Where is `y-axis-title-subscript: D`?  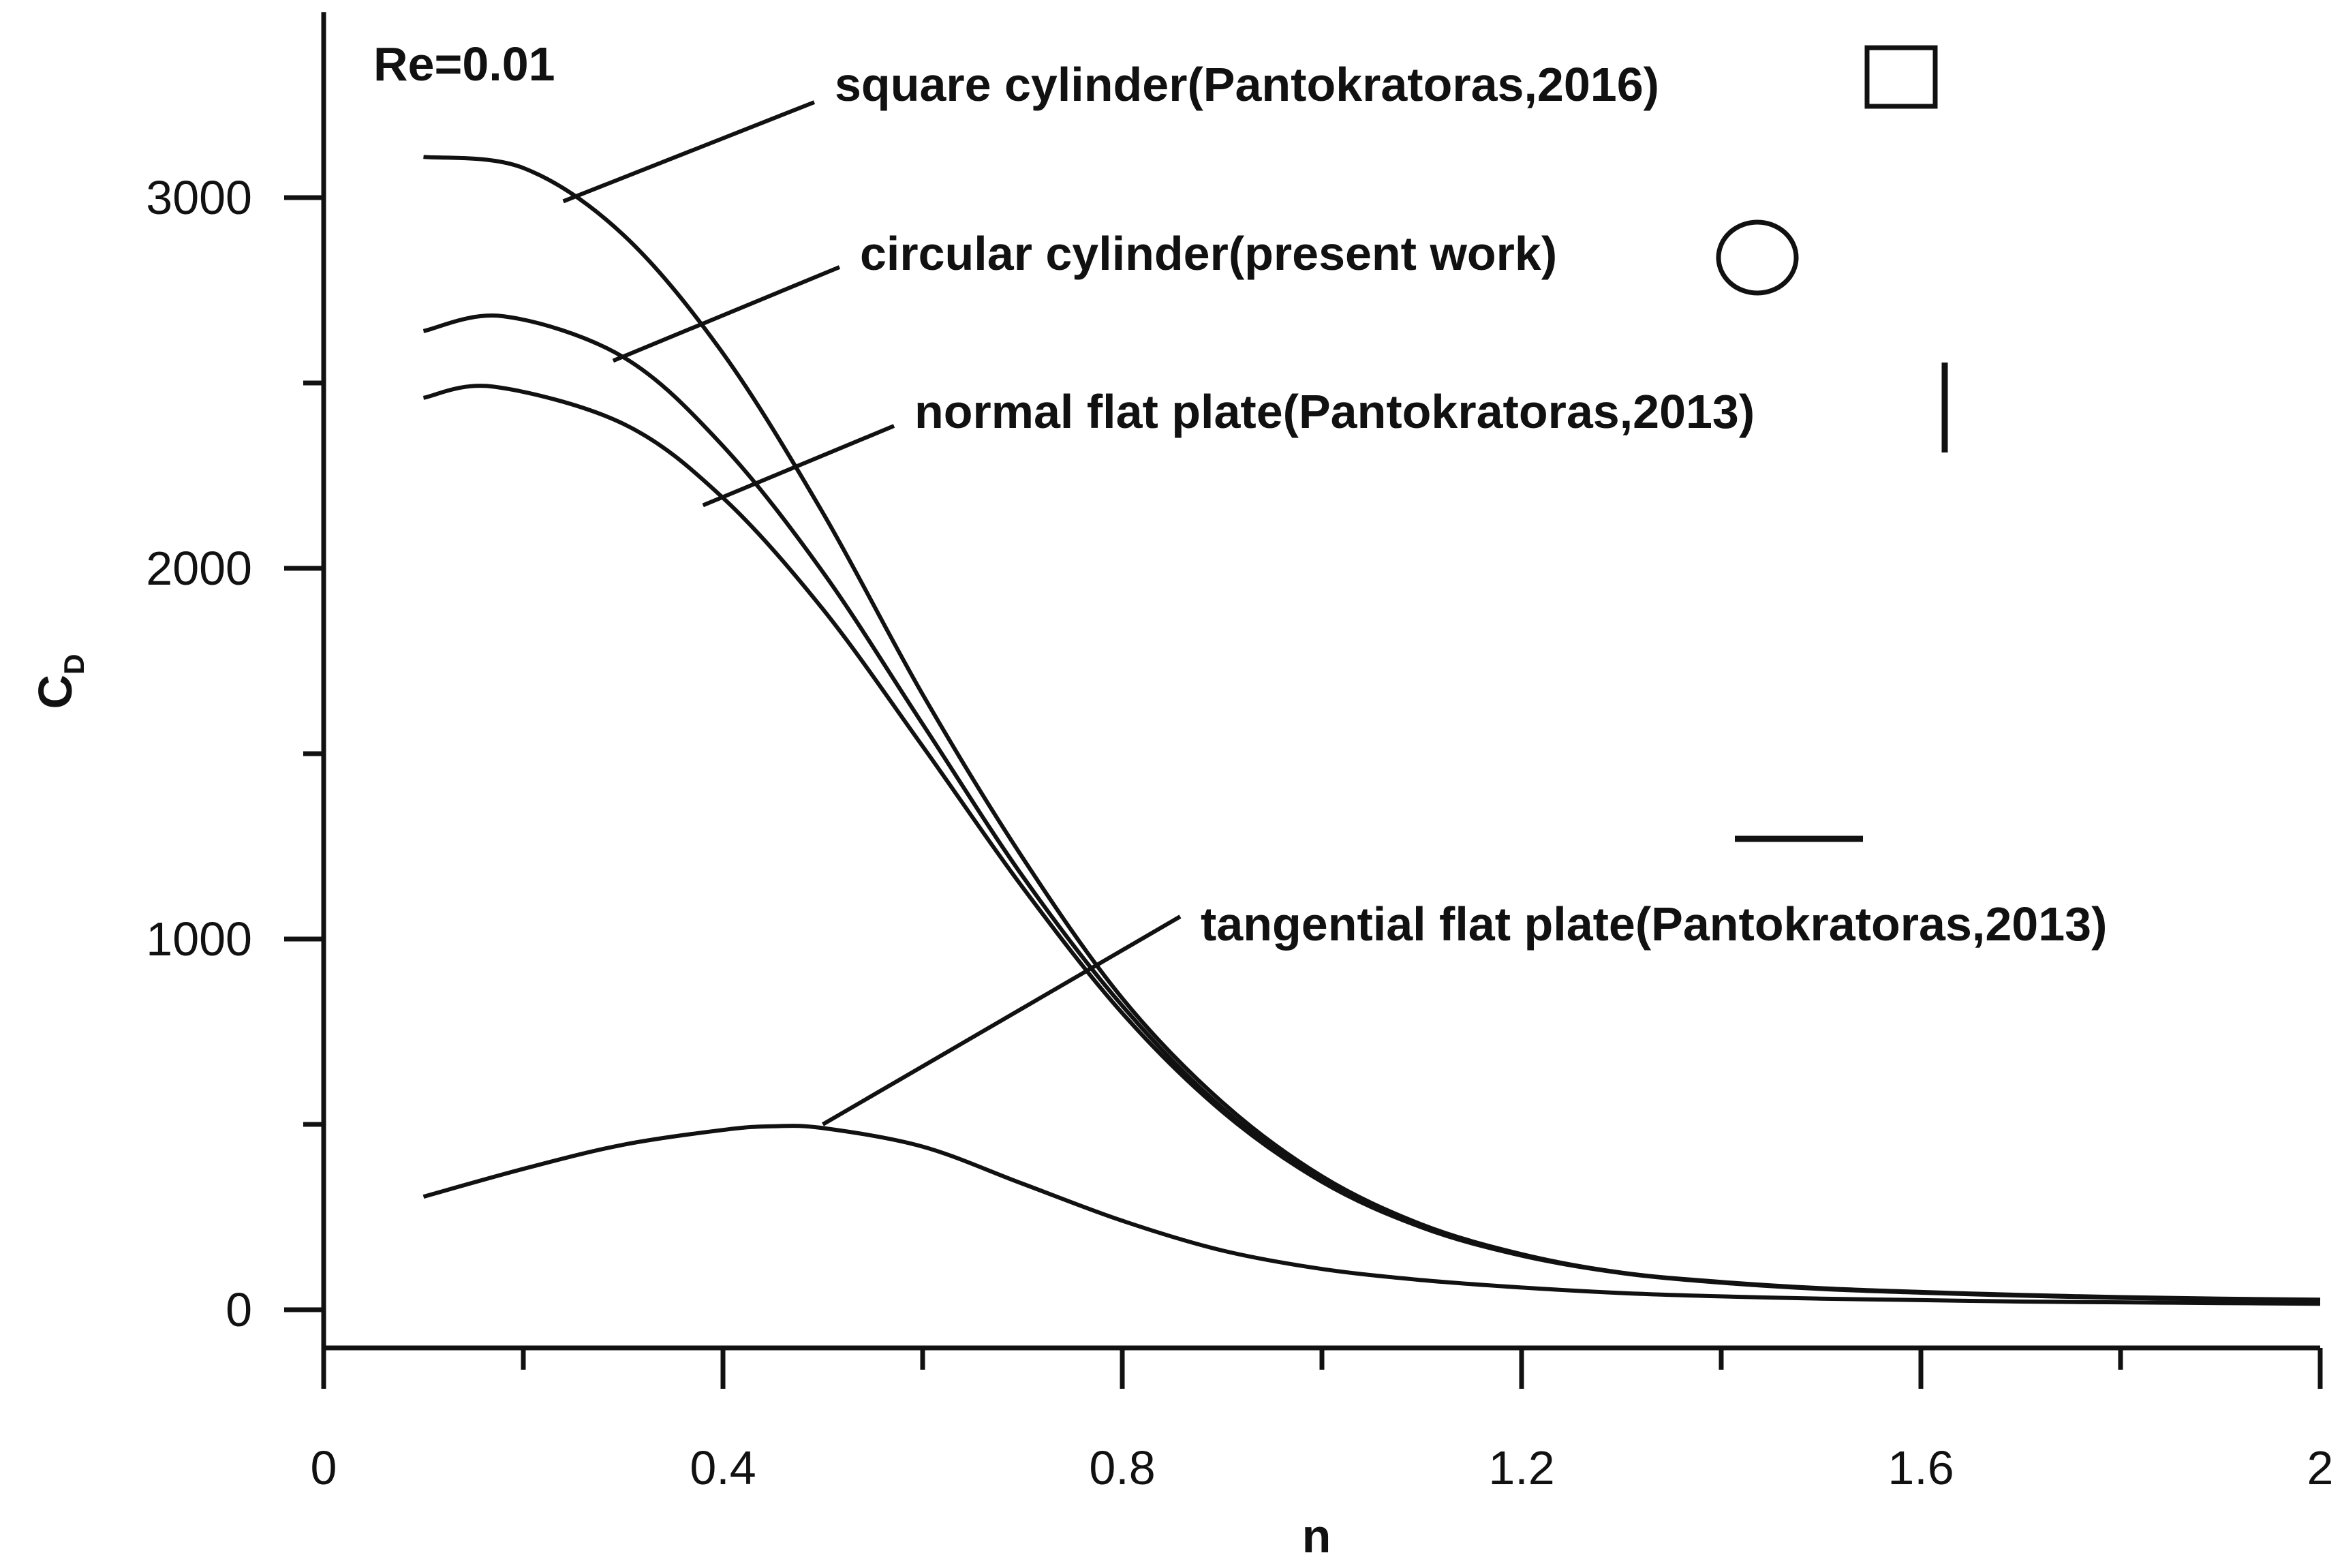
y-axis-title-subscript: D is located at coordinates (74, 665).